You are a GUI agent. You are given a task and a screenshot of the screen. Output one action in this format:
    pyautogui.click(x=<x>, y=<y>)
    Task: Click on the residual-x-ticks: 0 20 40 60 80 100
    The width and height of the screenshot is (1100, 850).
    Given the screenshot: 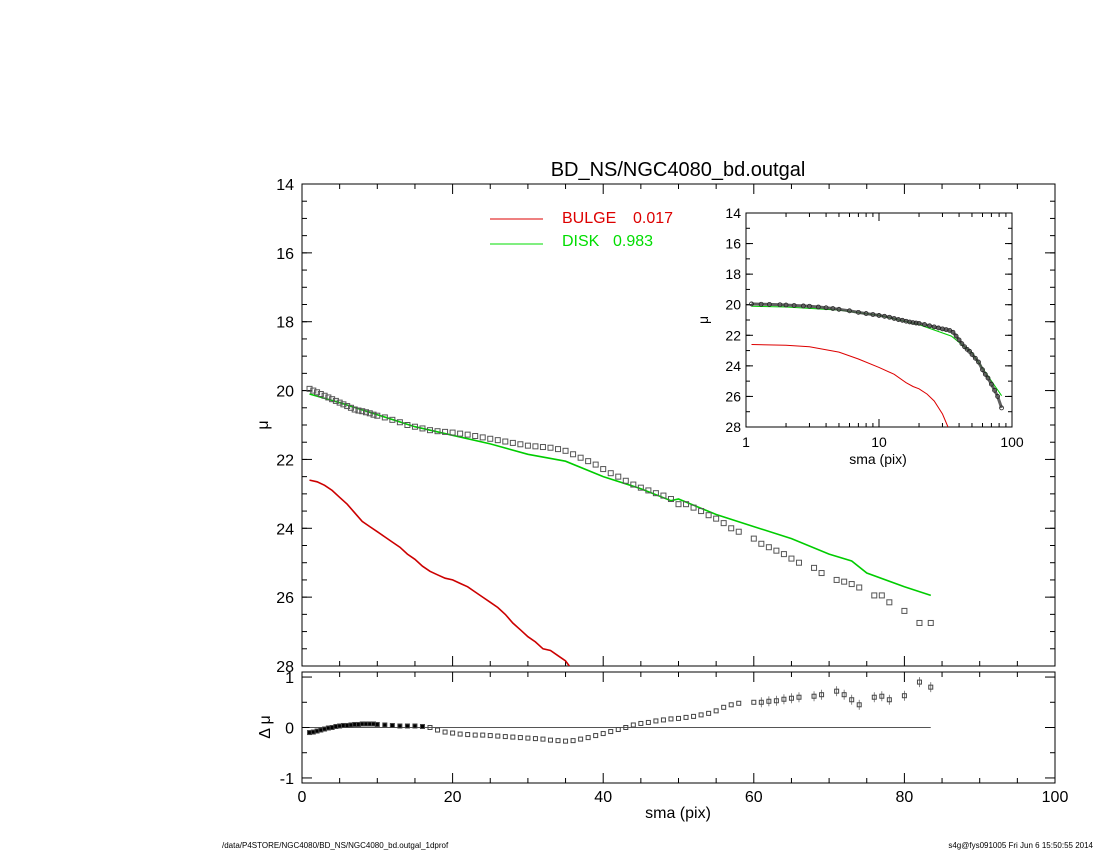 What is the action you would take?
    pyautogui.click(x=683, y=739)
    